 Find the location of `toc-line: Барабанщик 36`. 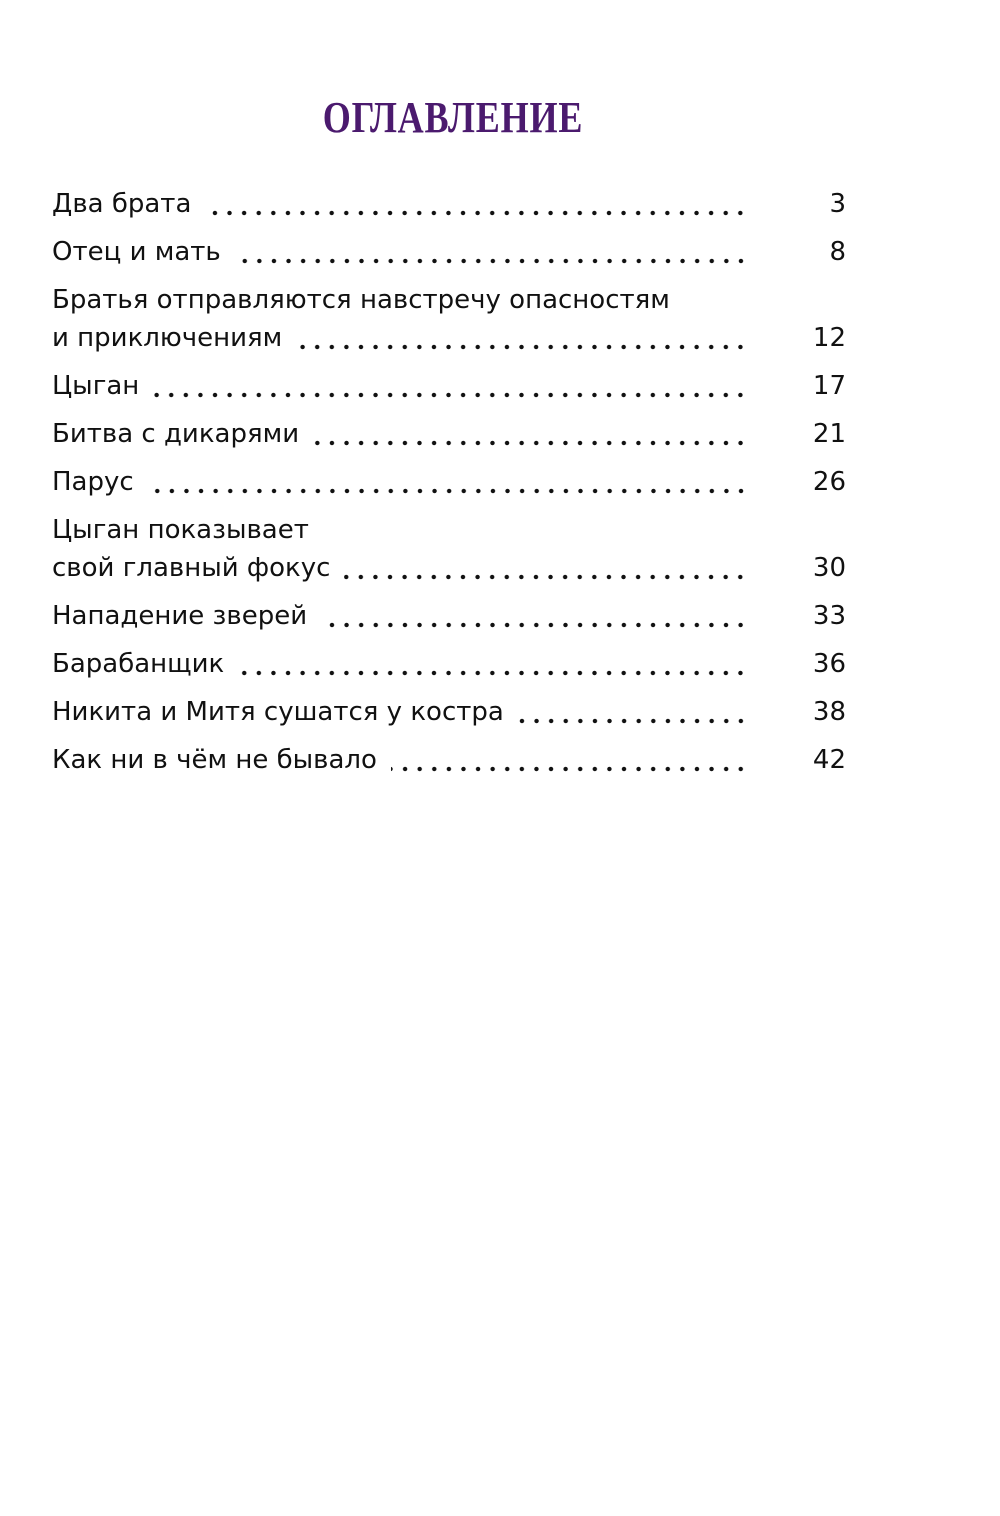

toc-line: Барабанщик 36 is located at coordinates (449, 664).